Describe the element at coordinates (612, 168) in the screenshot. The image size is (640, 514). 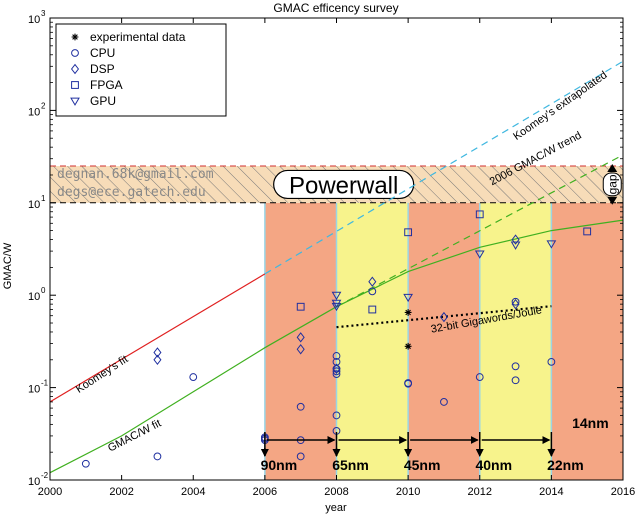
I see `gap-arrow-up` at that location.